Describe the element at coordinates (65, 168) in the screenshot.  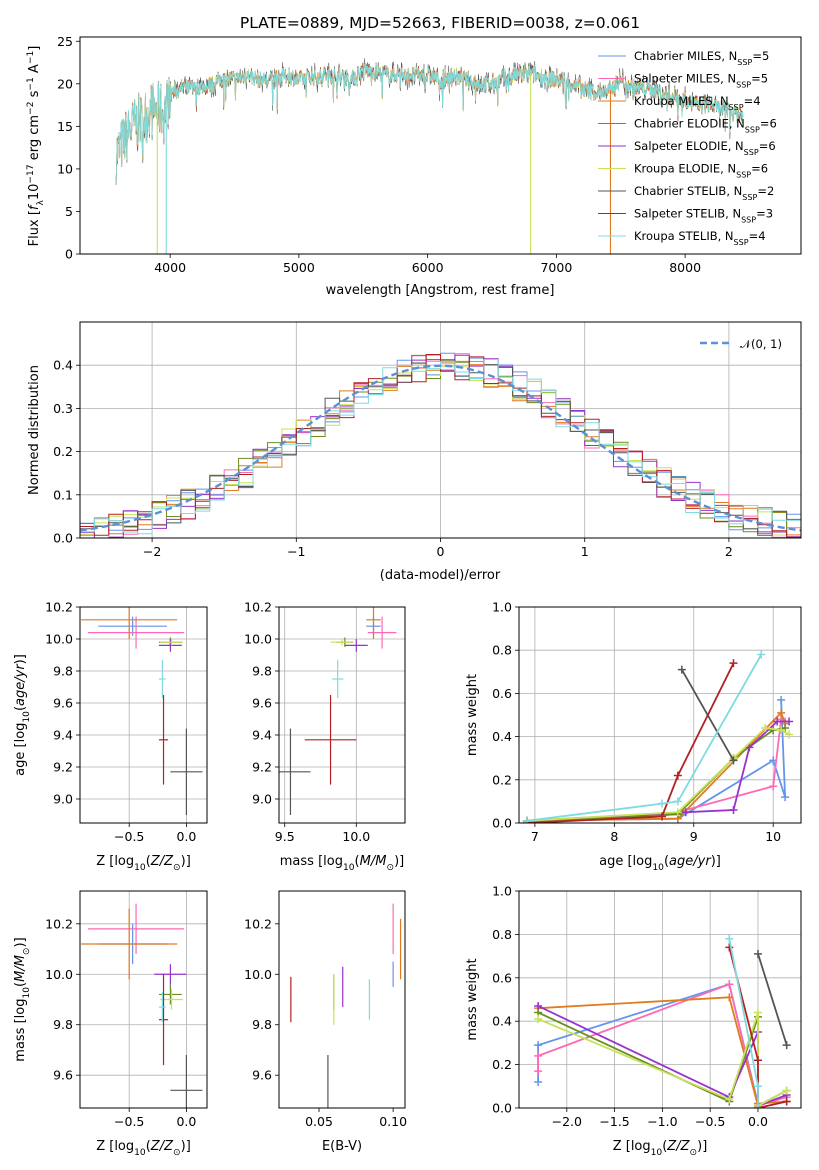
I see `y-tick-label: 10` at that location.